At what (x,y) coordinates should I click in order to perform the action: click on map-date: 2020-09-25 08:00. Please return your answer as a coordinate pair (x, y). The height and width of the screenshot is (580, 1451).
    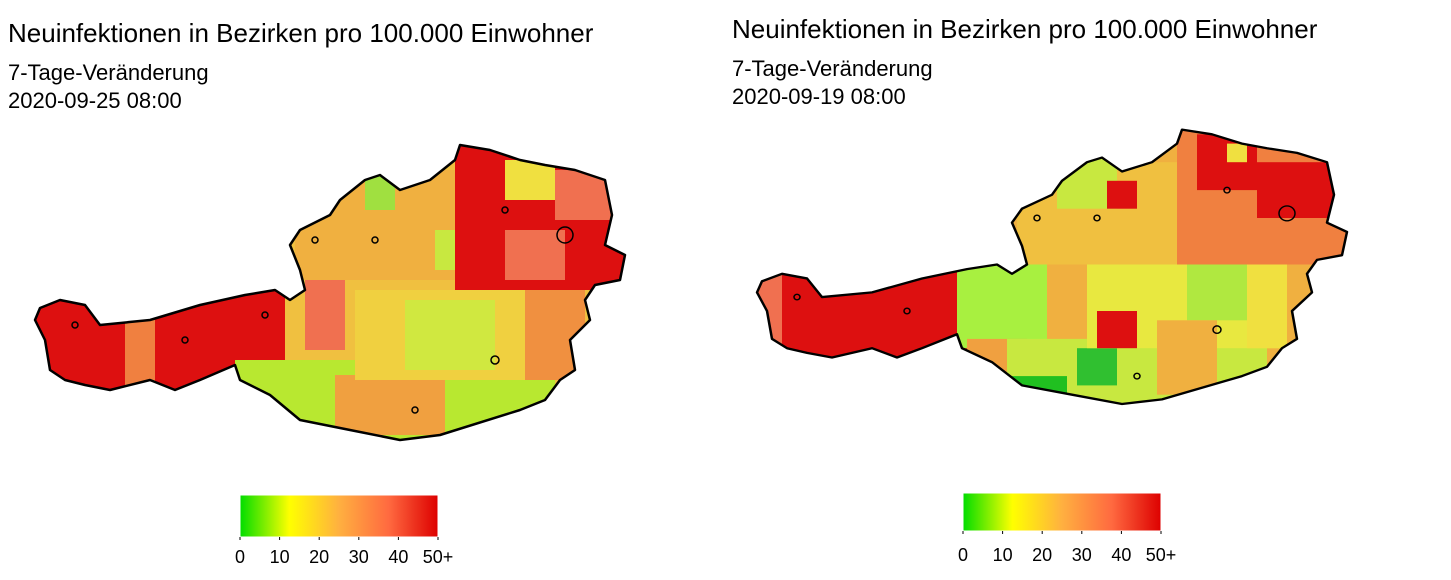
    Looking at the image, I should click on (95, 100).